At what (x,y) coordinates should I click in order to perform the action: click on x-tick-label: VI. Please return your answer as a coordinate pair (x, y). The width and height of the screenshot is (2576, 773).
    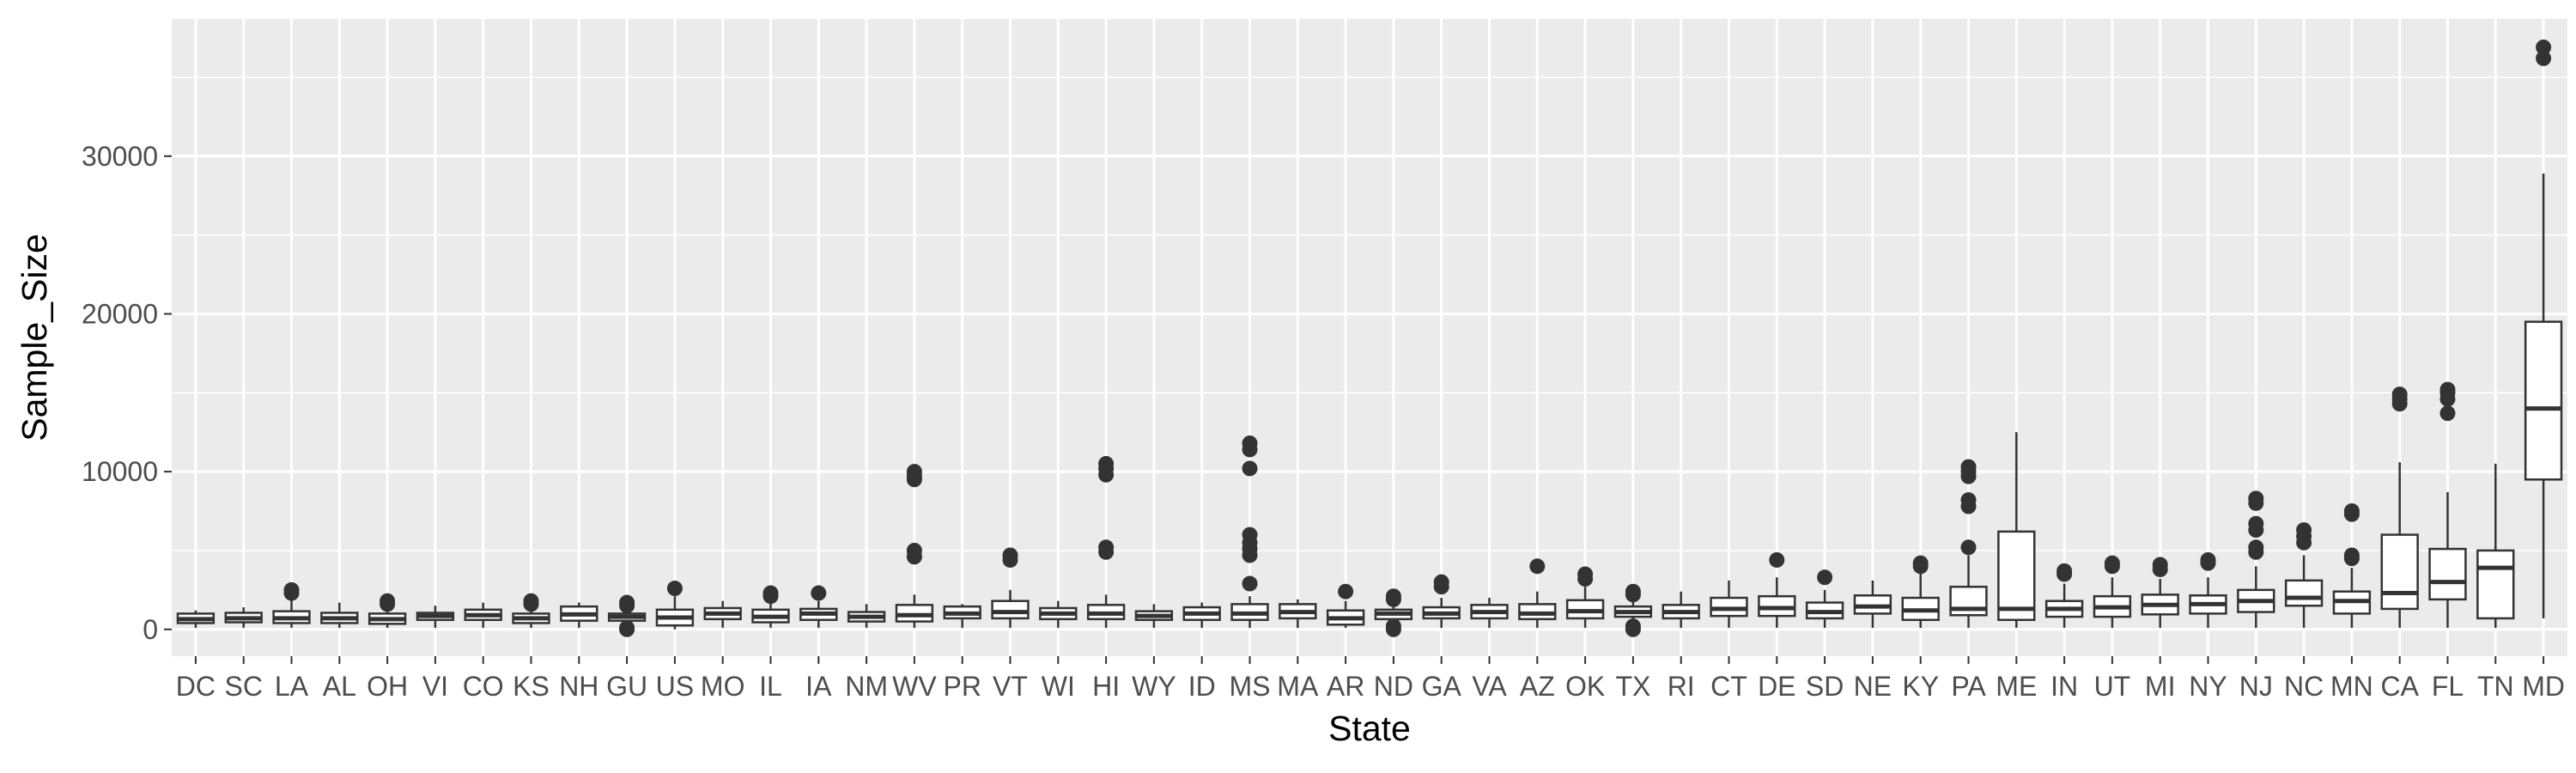
    Looking at the image, I should click on (435, 686).